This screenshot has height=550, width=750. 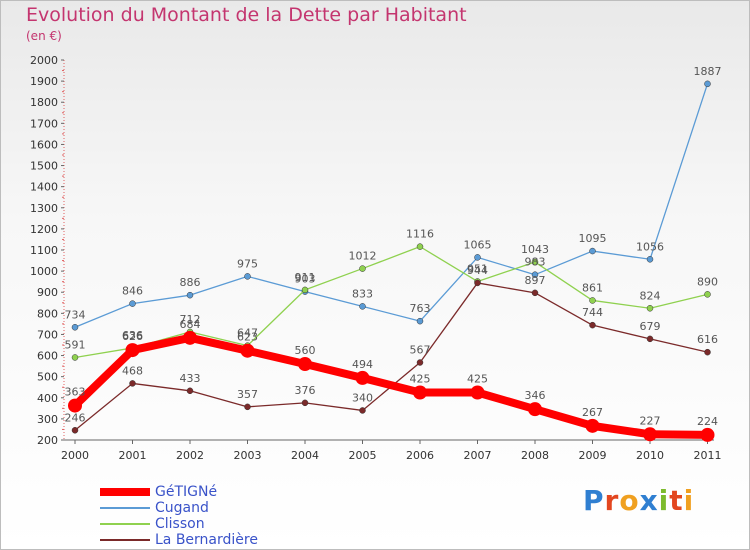 What do you see at coordinates (305, 350) in the screenshot?
I see `data-label: 560` at bounding box center [305, 350].